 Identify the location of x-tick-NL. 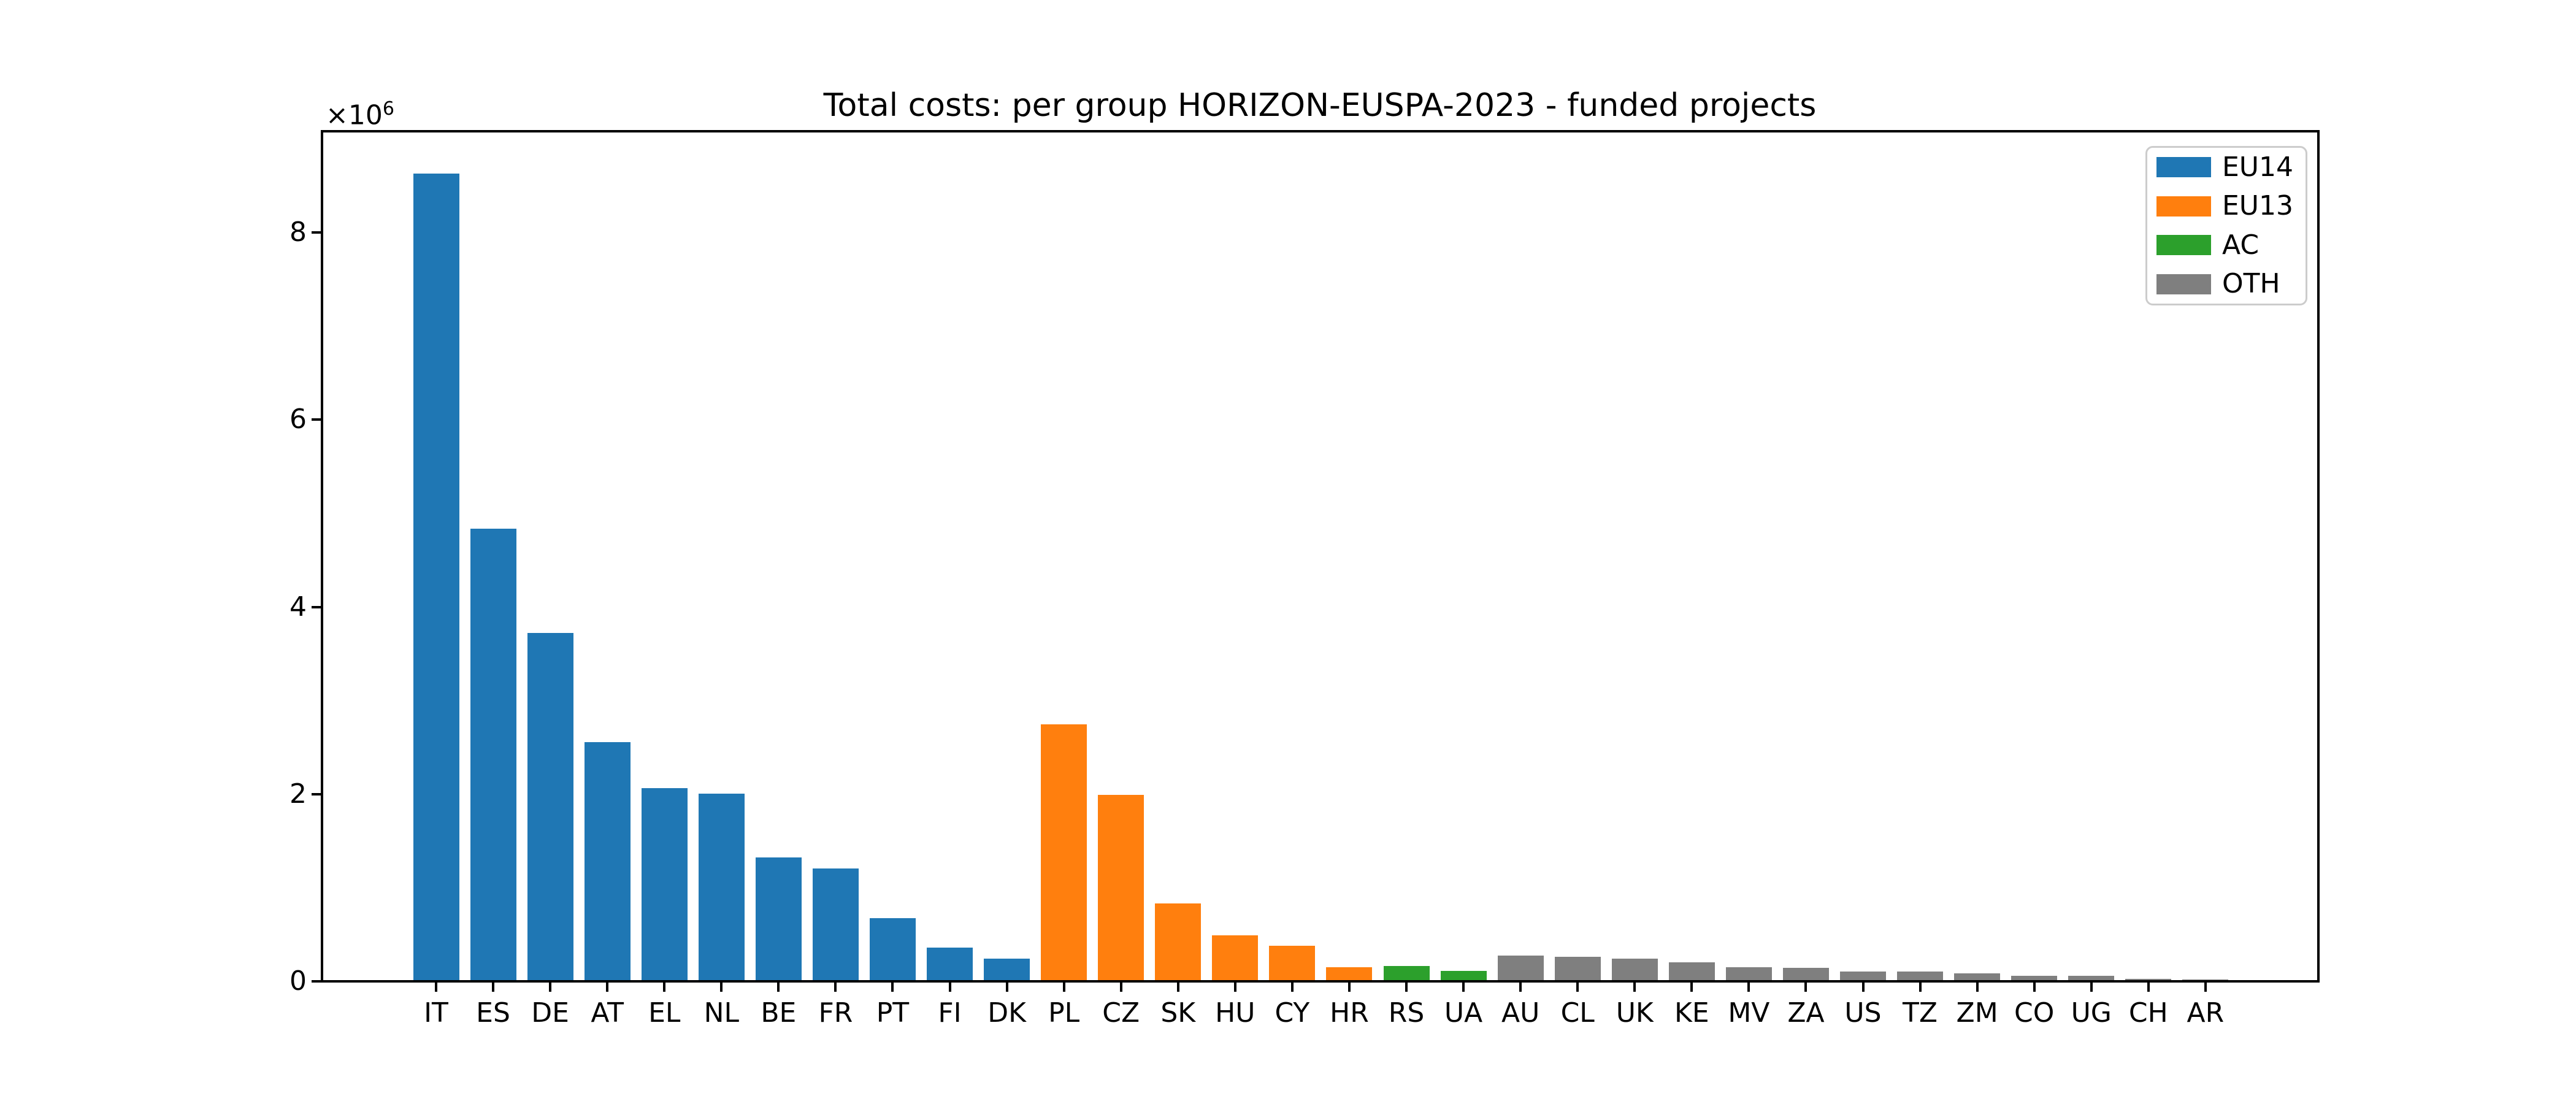
(721, 987).